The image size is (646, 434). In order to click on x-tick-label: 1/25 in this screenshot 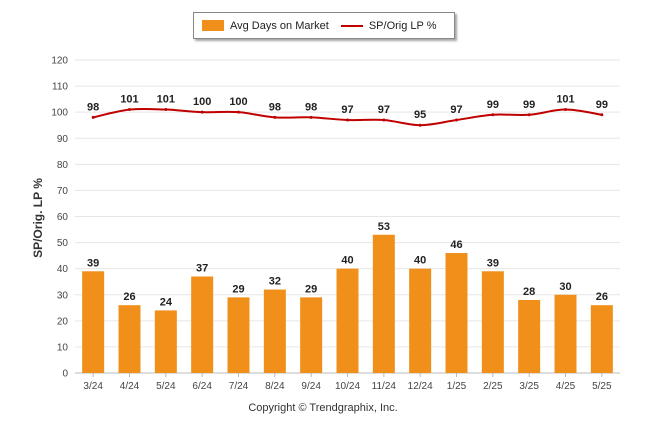, I will do `click(457, 386)`.